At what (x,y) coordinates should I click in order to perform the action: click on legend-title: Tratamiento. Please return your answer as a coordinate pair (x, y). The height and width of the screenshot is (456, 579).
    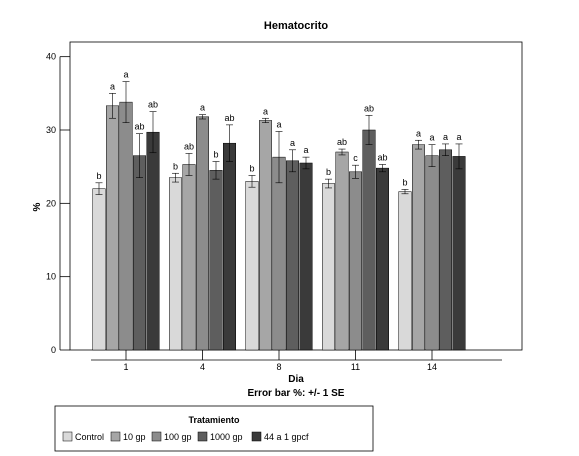
    Looking at the image, I should click on (214, 420).